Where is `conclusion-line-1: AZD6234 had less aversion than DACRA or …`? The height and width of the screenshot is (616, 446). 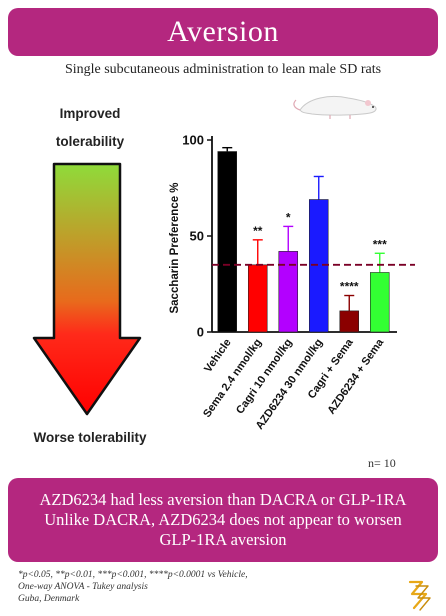
conclusion-line-1: AZD6234 had less aversion than DACRA or … is located at coordinates (223, 500).